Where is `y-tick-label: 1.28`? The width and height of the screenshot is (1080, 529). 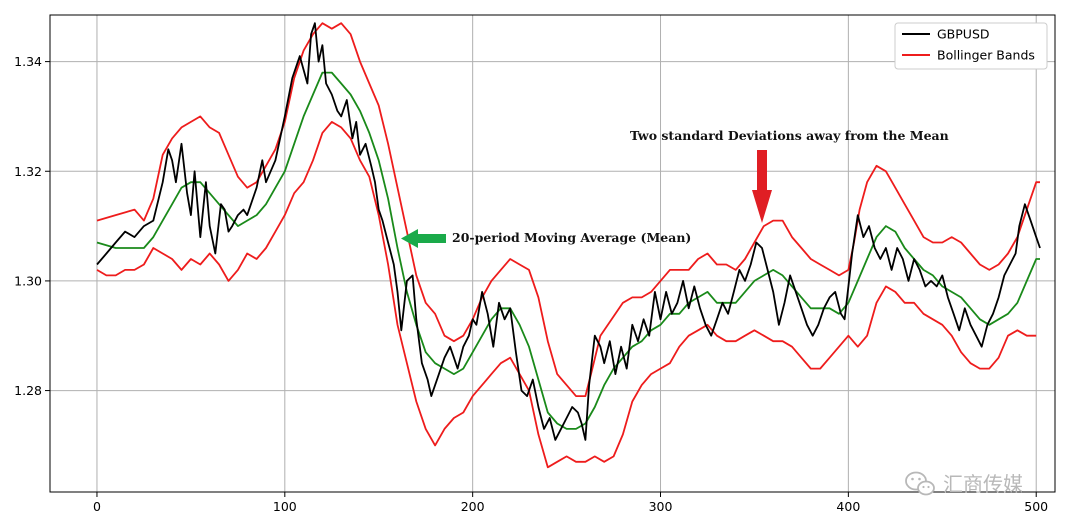
y-tick-label: 1.28 is located at coordinates (28, 390).